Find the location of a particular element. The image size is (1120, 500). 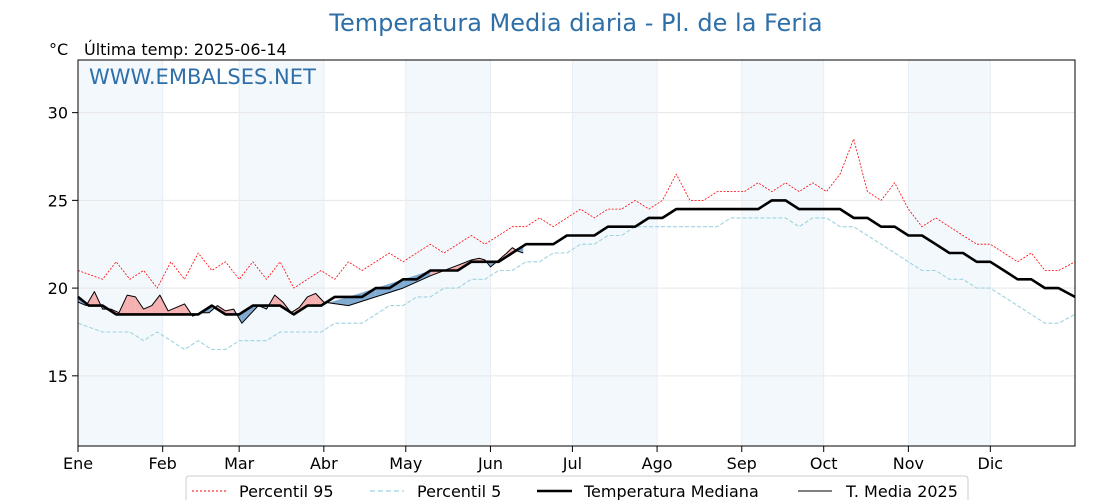

y-tick-label: 15 is located at coordinates (58, 376).